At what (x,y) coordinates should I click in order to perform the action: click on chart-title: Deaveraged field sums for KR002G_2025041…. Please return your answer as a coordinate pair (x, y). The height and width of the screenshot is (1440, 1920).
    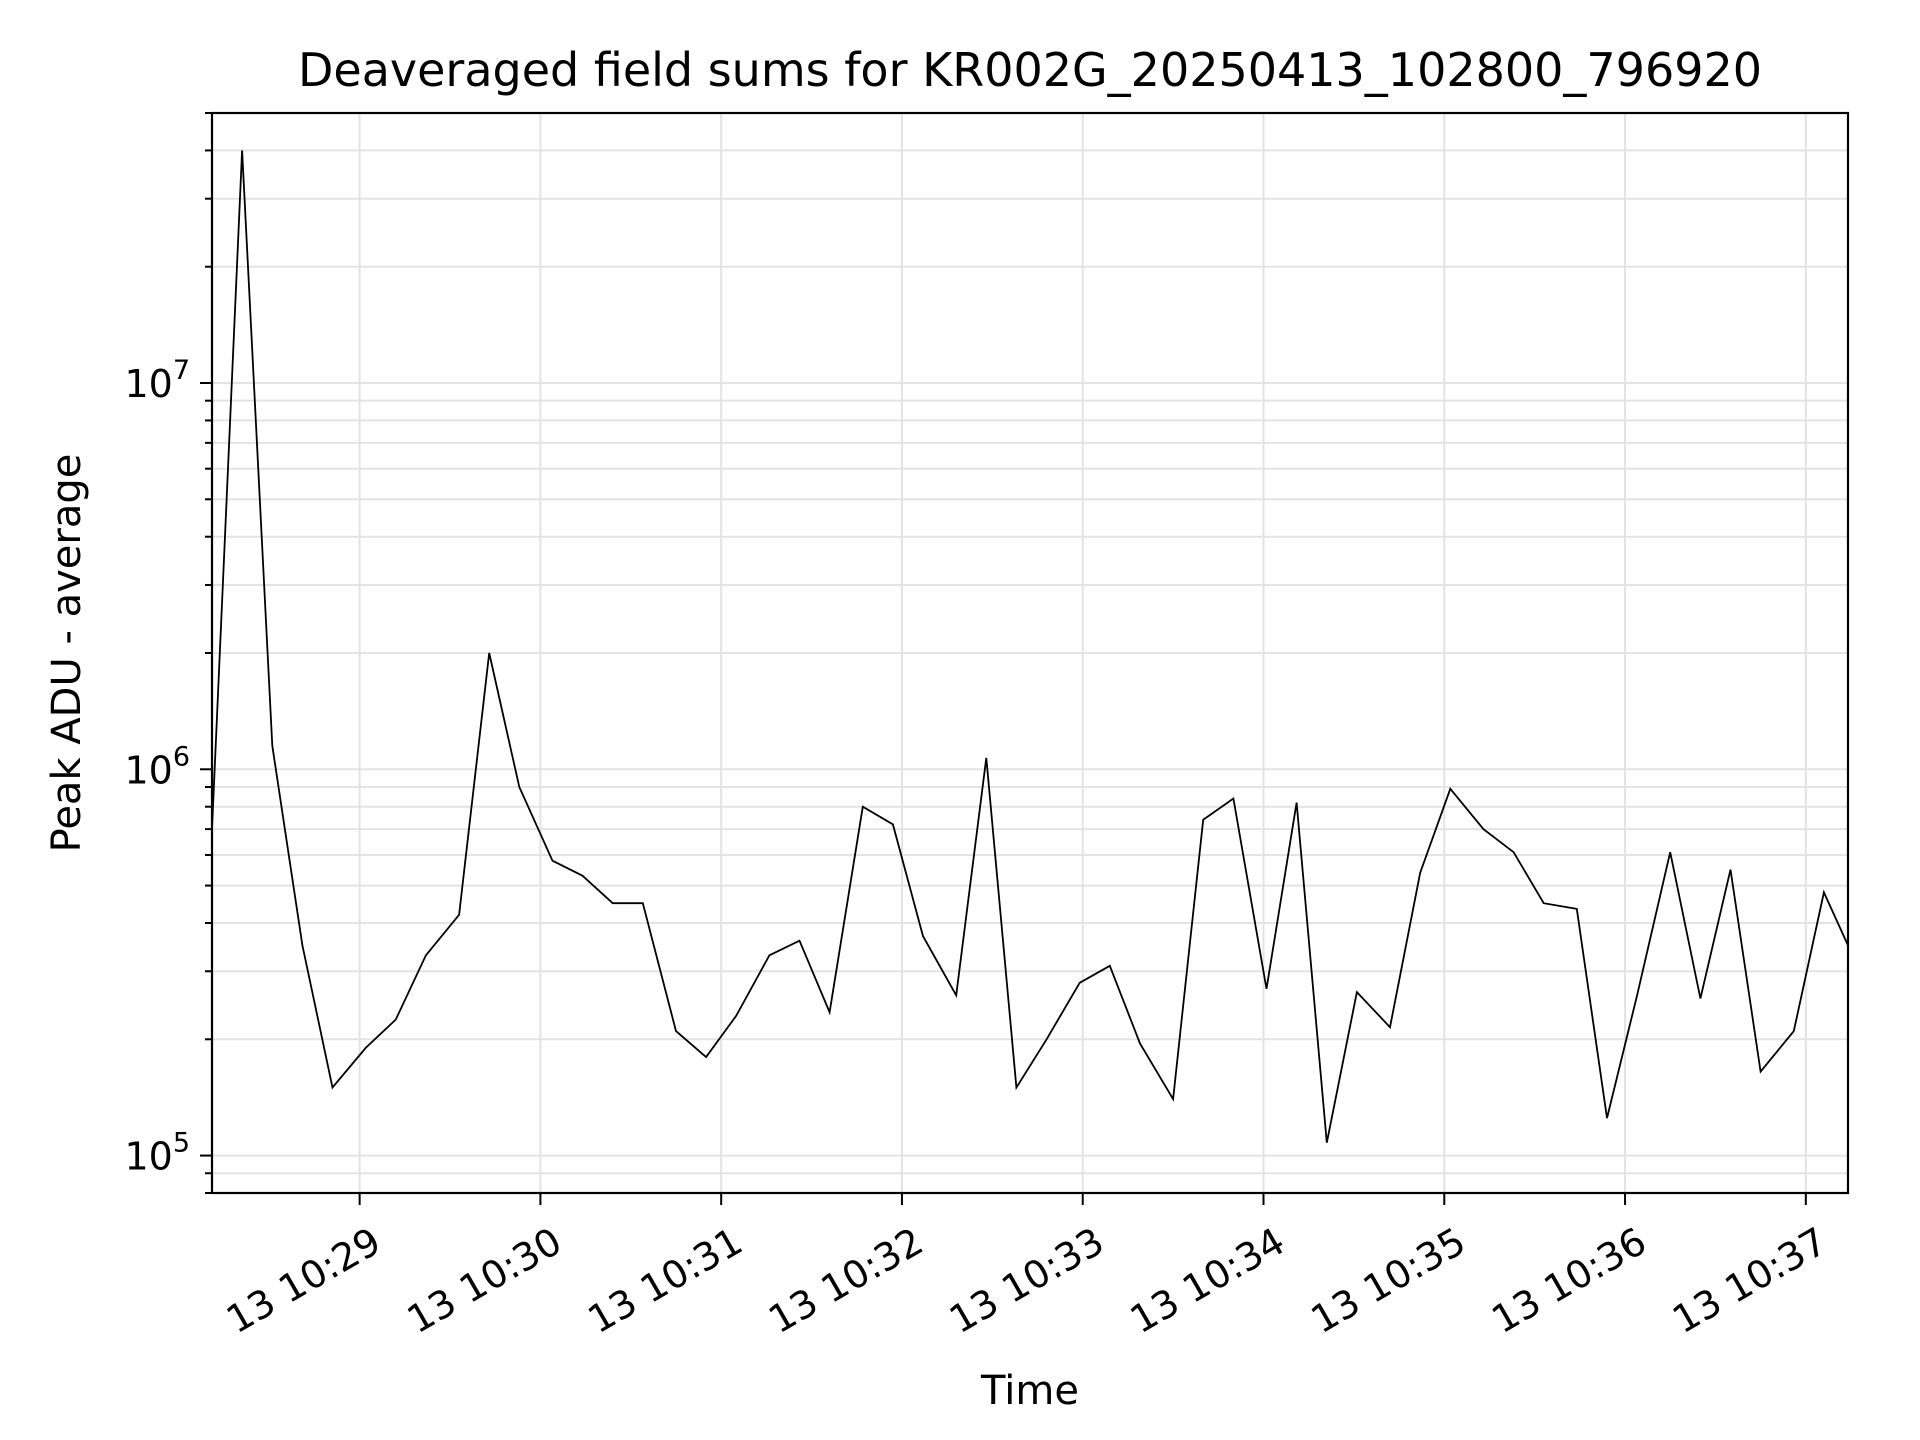
    Looking at the image, I should click on (1030, 70).